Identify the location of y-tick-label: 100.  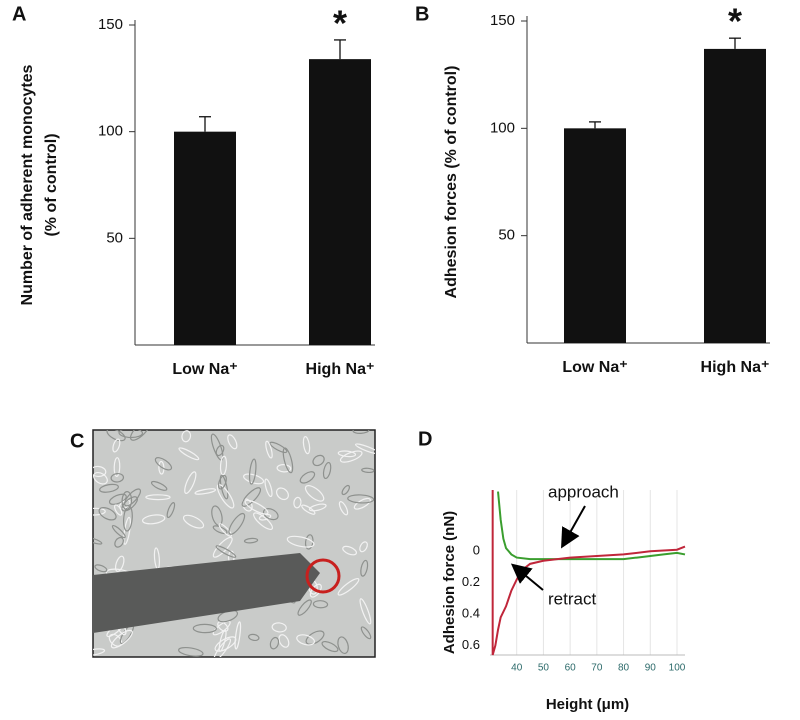
(502, 127).